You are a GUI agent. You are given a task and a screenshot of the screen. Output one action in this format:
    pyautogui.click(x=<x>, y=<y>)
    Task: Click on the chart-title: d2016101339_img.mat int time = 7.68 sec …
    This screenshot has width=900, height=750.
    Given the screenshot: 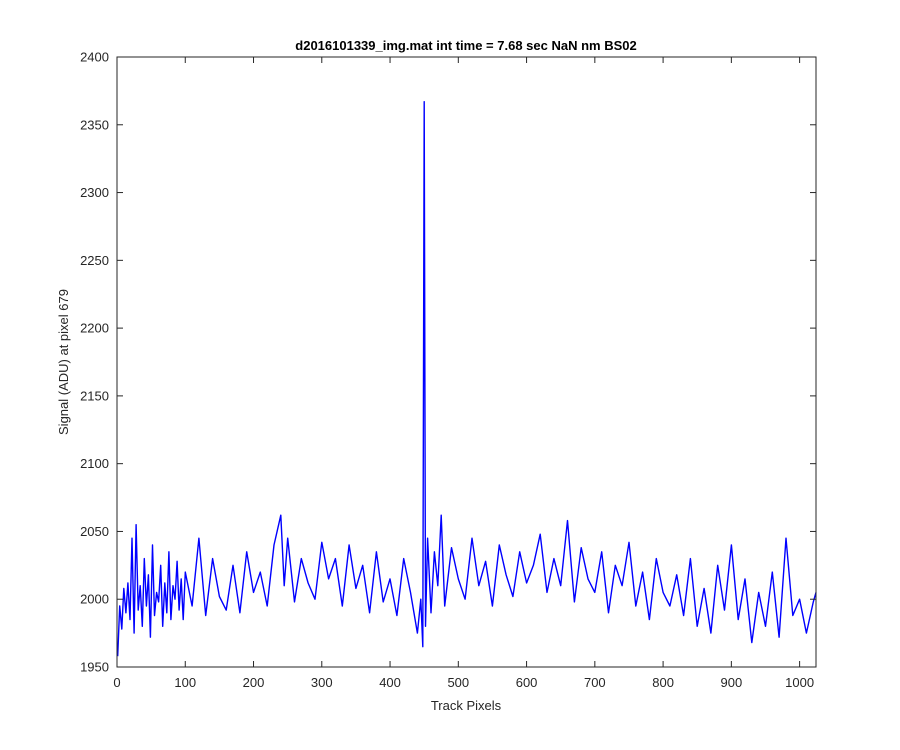 What is the action you would take?
    pyautogui.click(x=465, y=45)
    